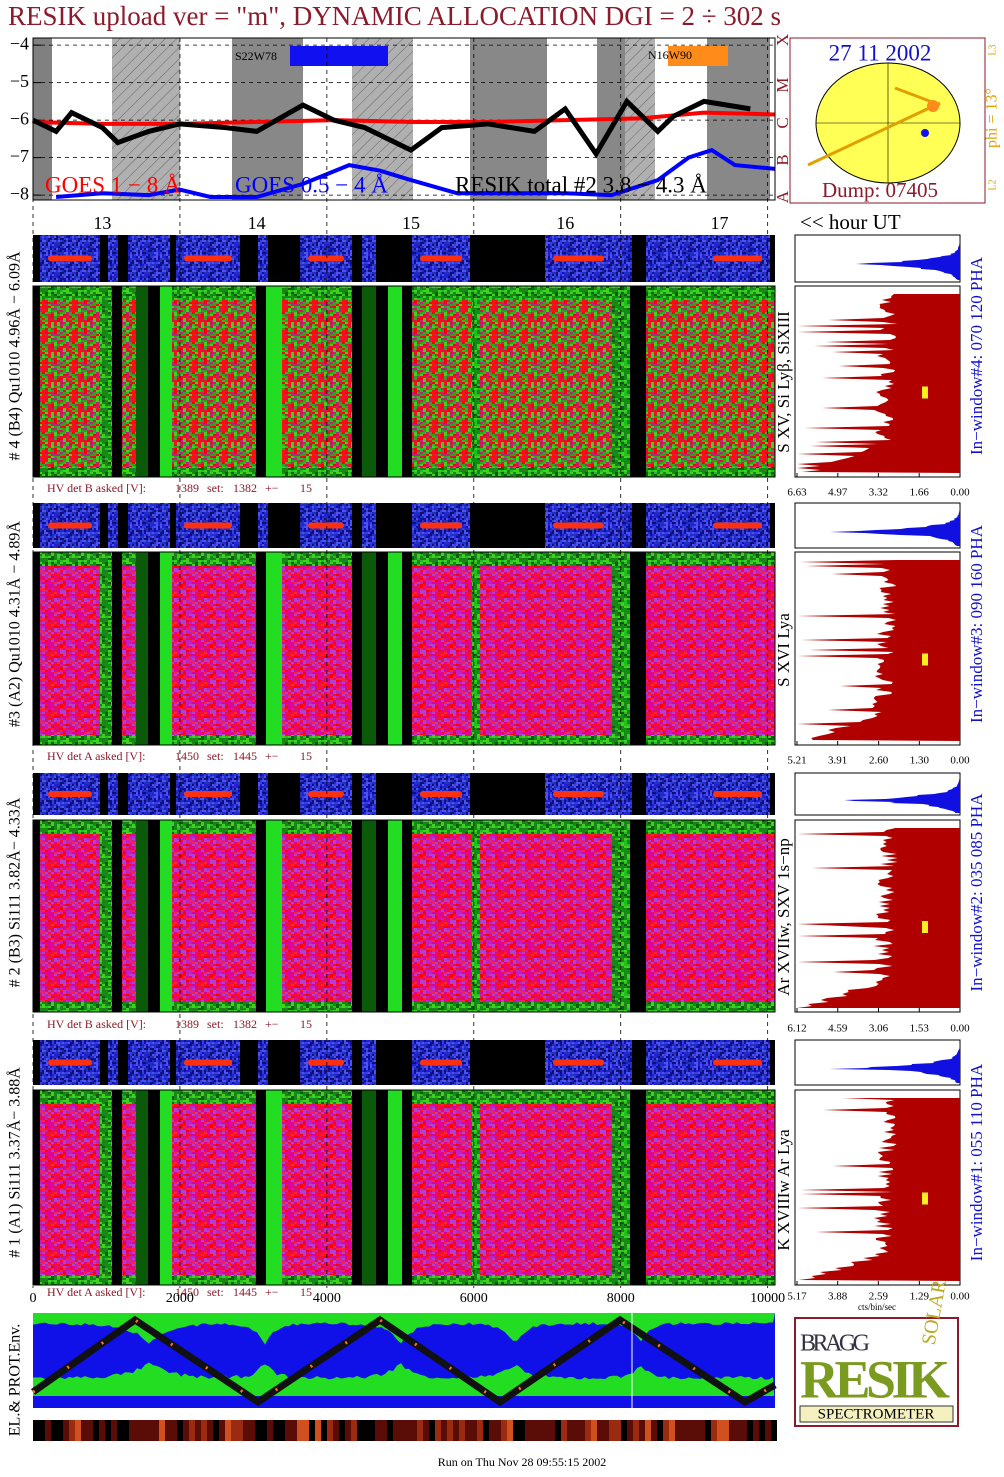  Describe the element at coordinates (474, 1298) in the screenshot. I see `x-tick-label: 6000` at that location.